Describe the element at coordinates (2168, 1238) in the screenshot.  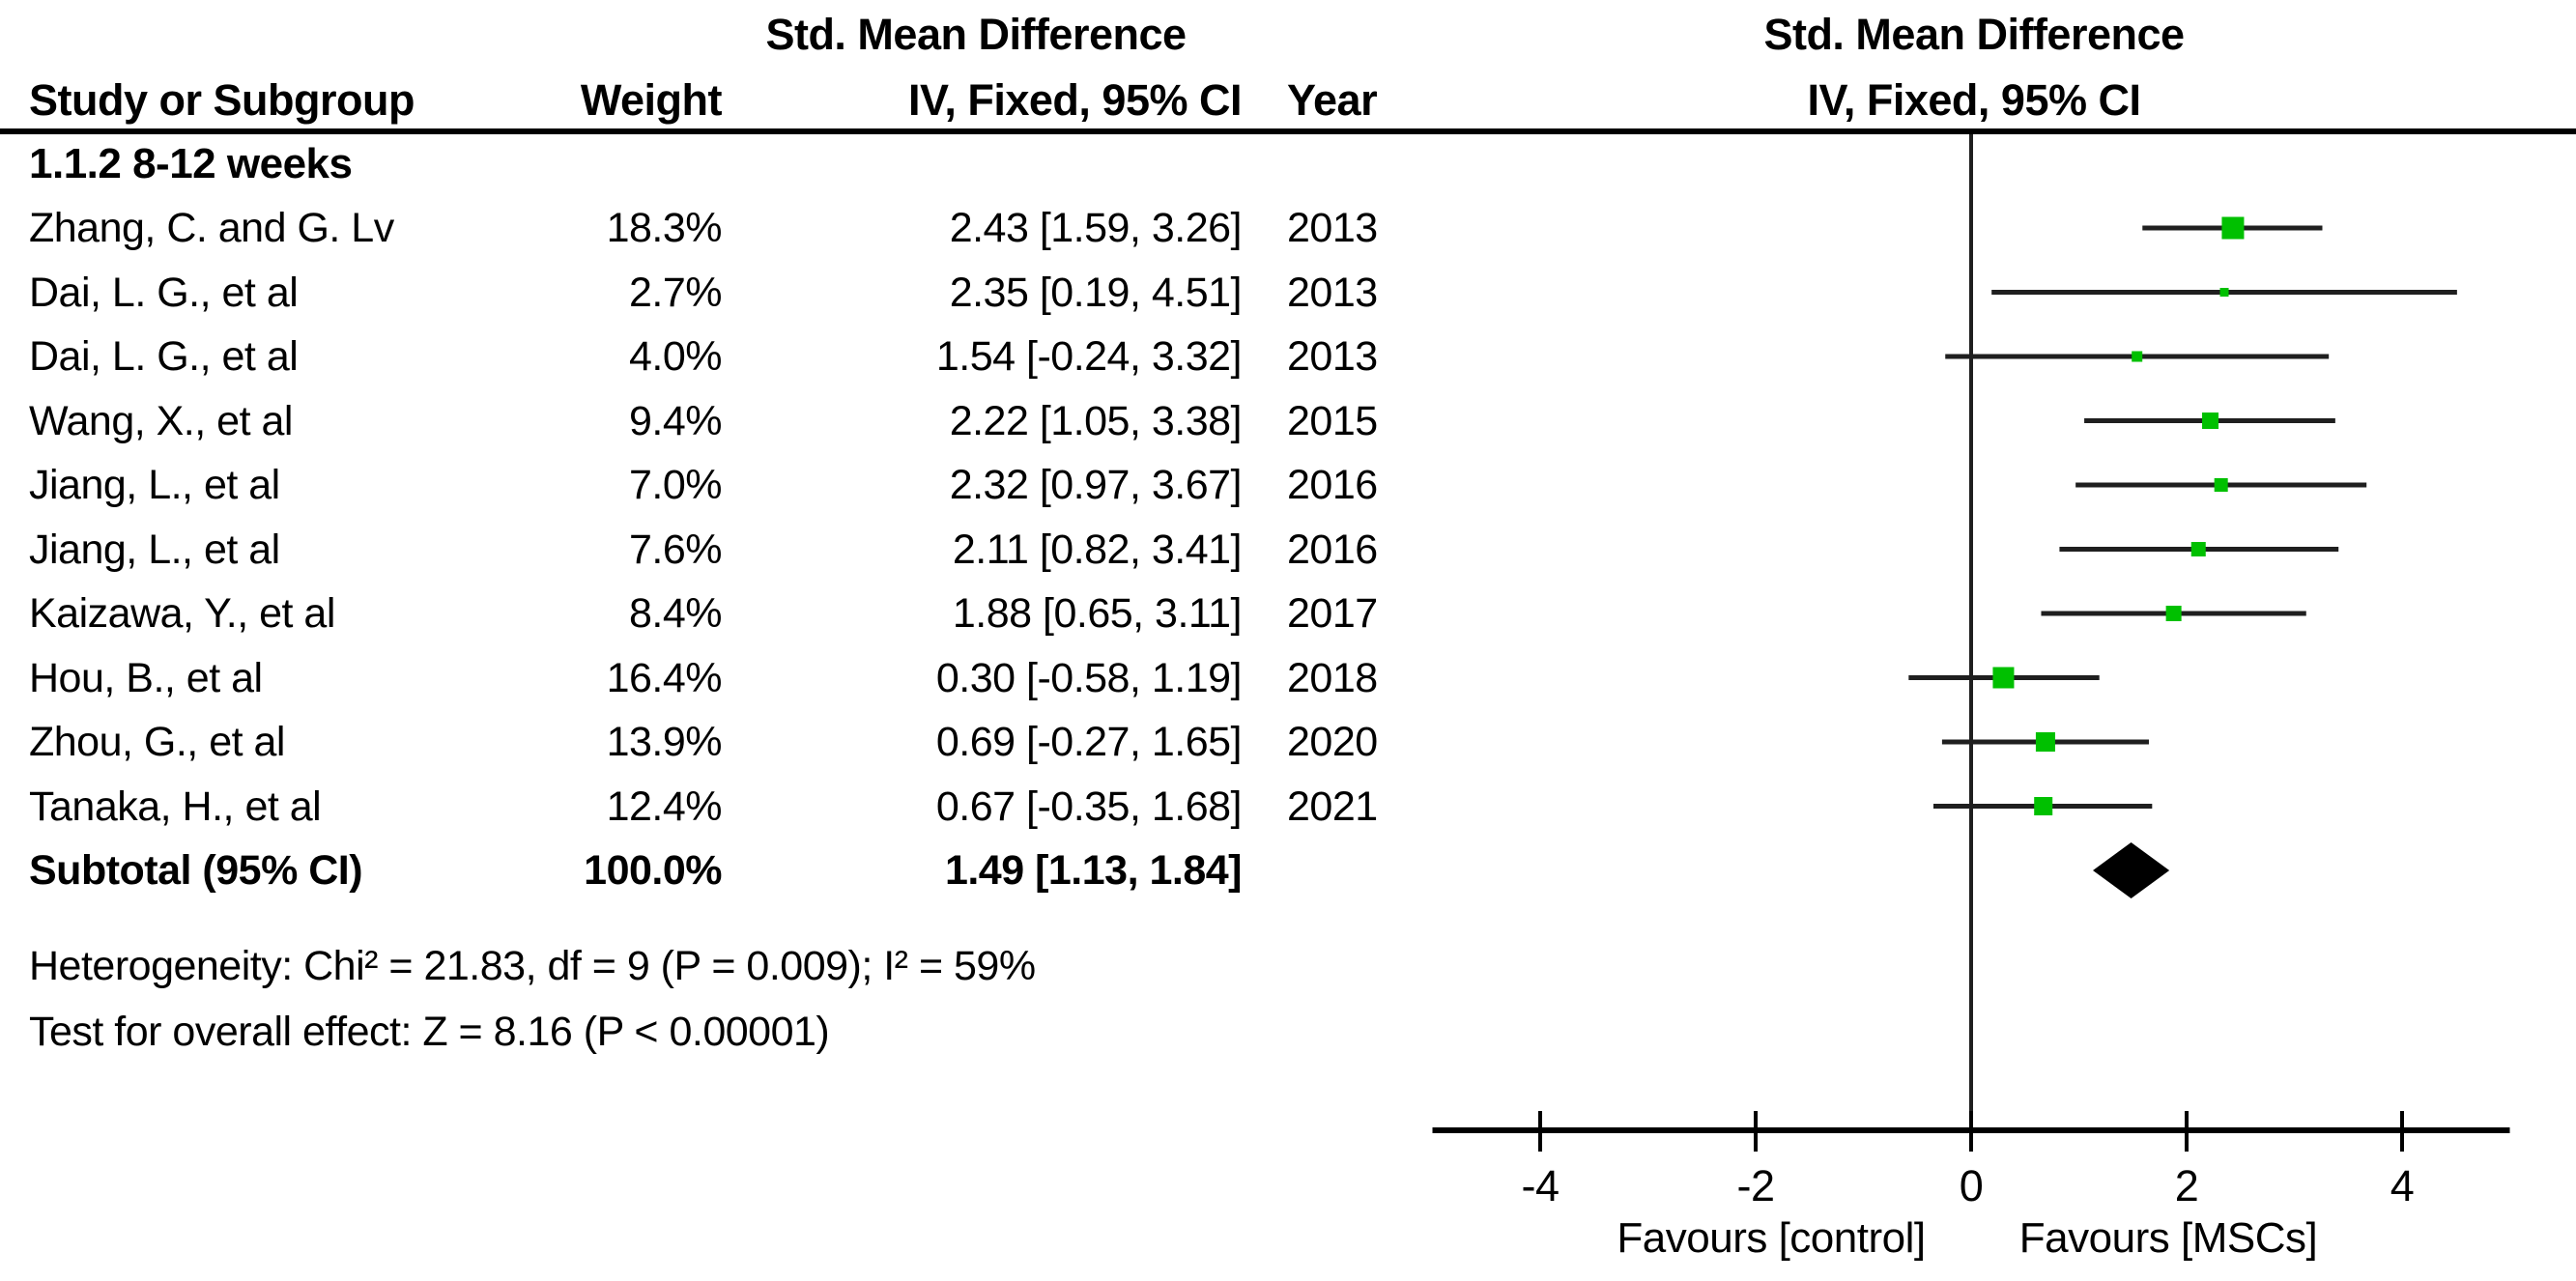
I see `favours-right-label: Favours [MSCs]` at that location.